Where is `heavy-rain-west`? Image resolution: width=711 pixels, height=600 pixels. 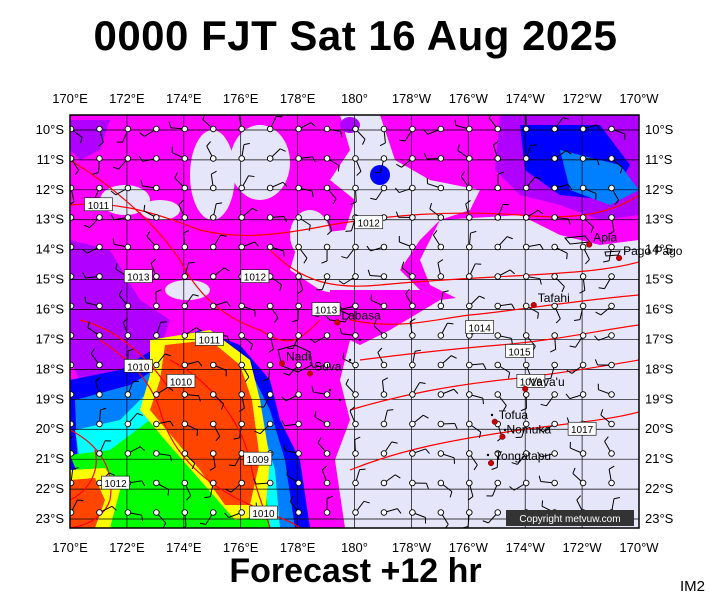 heavy-rain-west is located at coordinates (120, 310).